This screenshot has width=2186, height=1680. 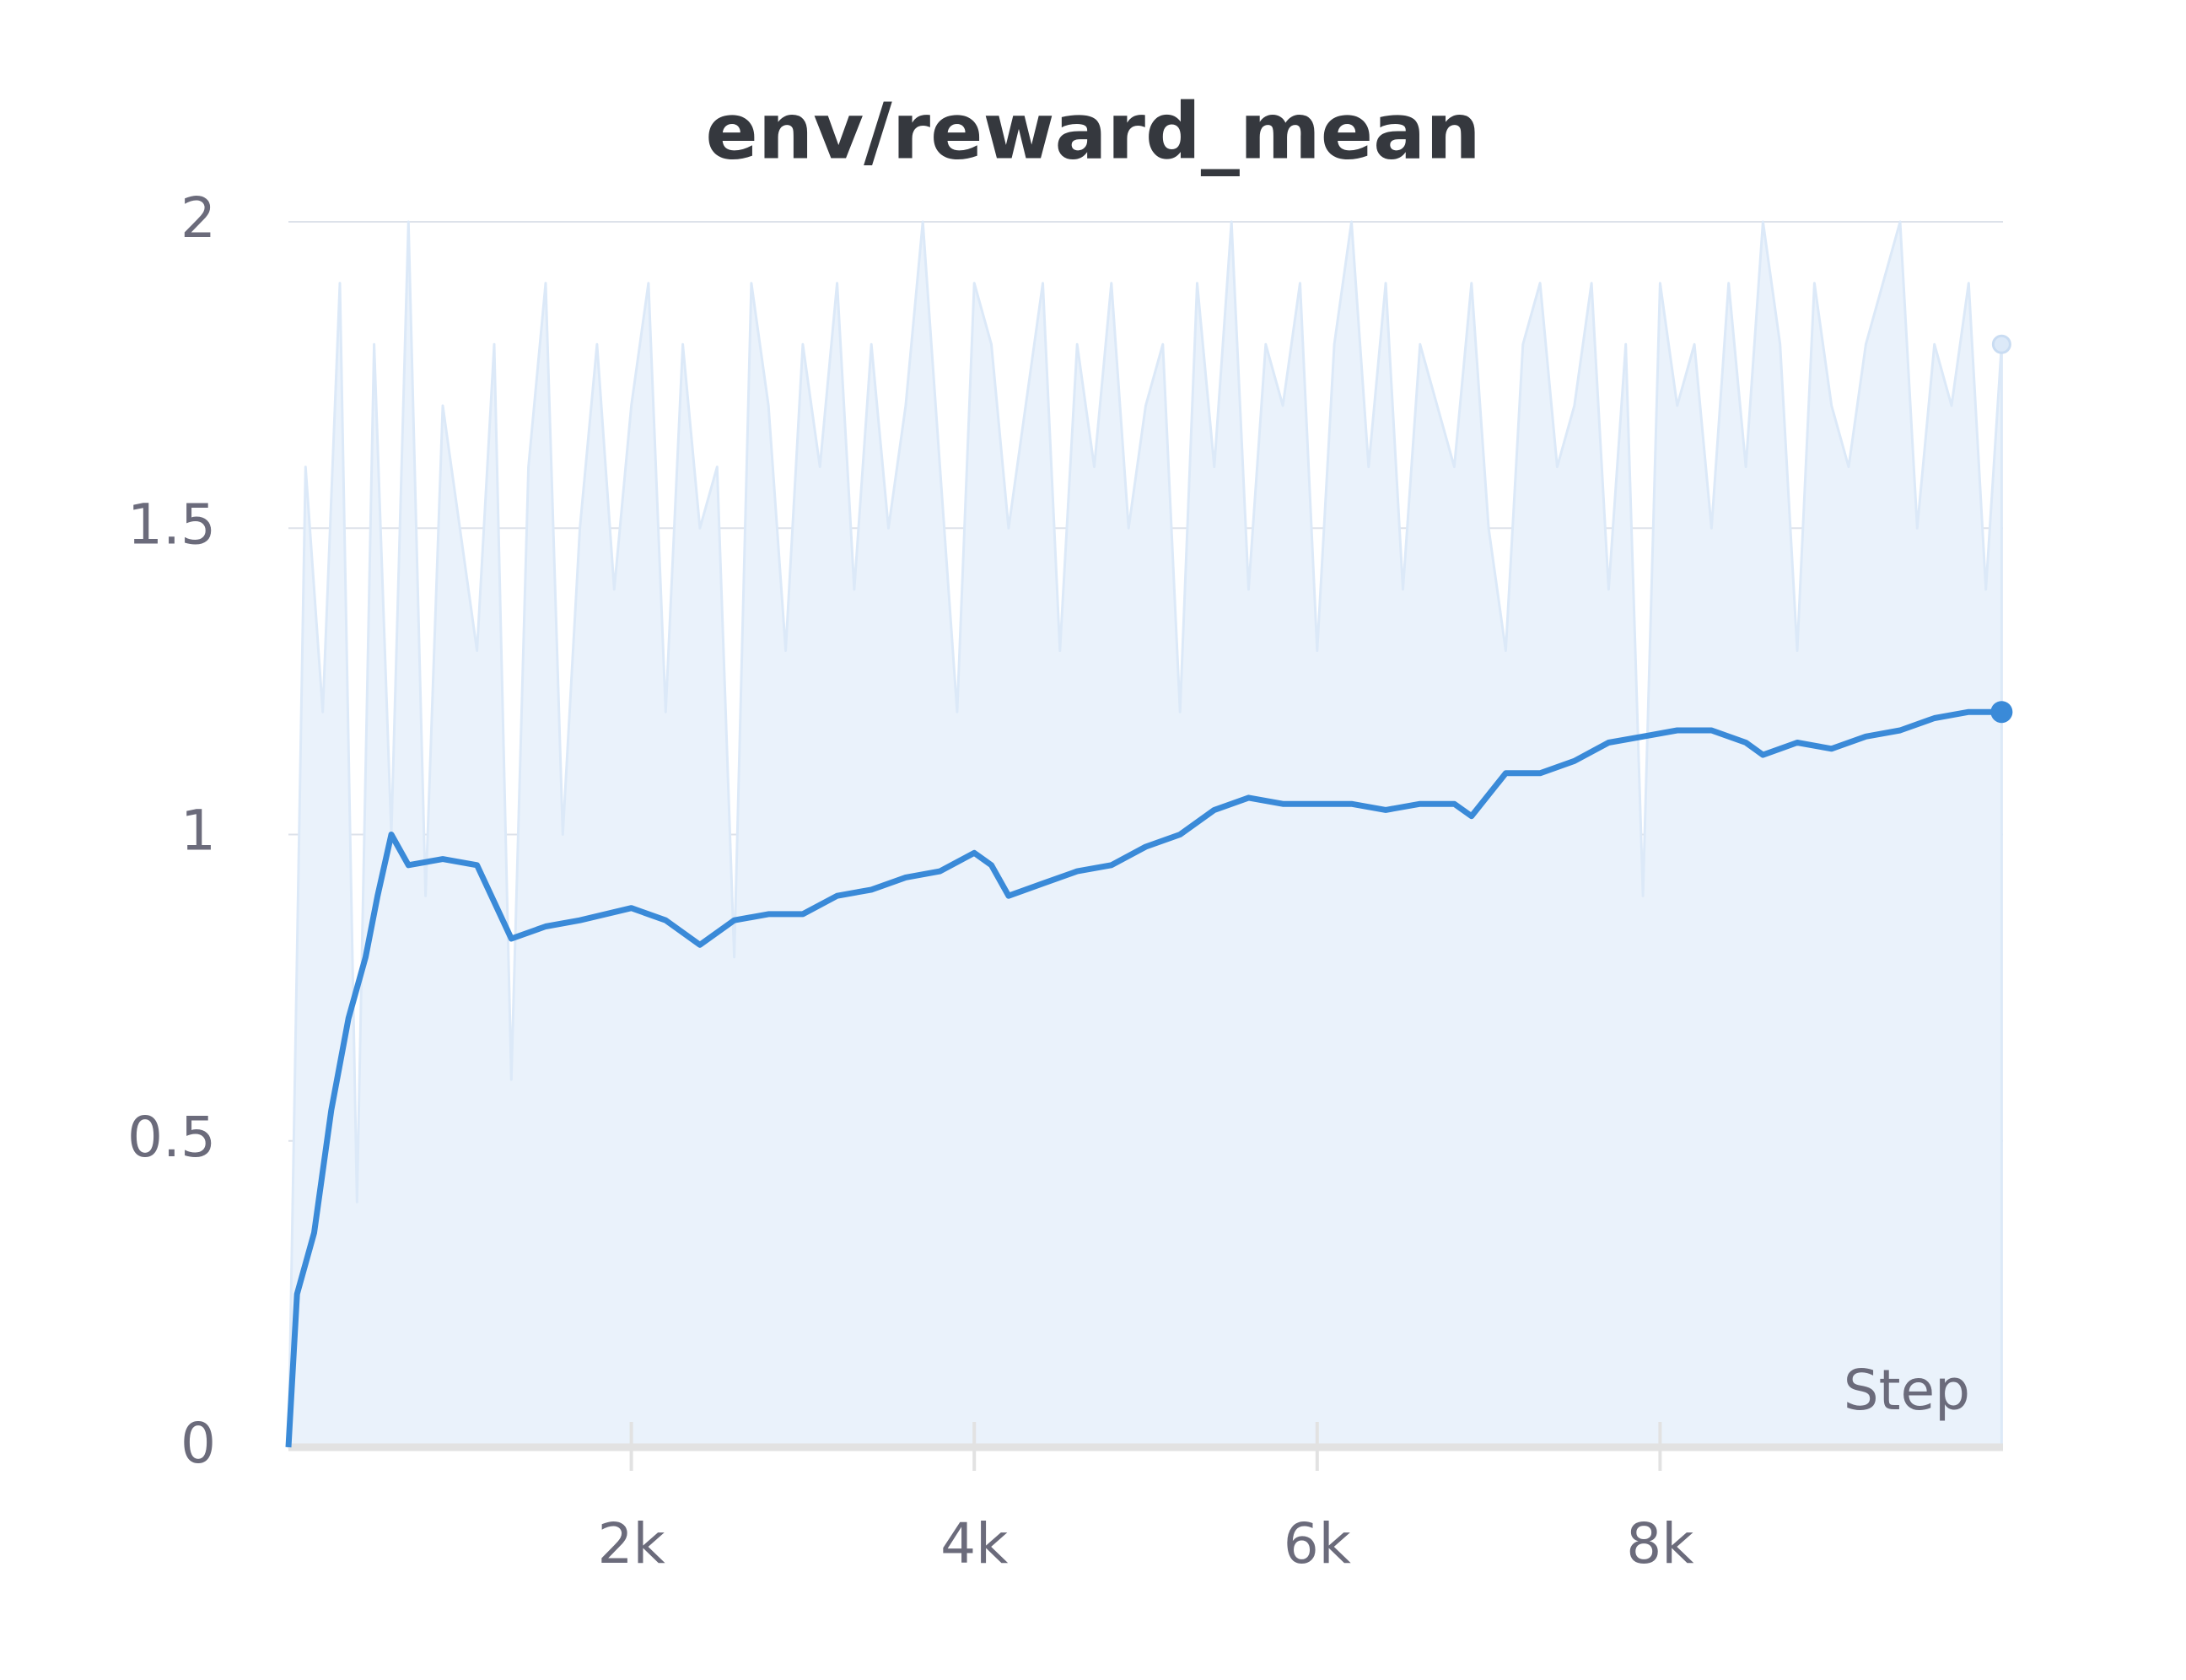 What do you see at coordinates (974, 1544) in the screenshot?
I see `x-tick-label: 4k` at bounding box center [974, 1544].